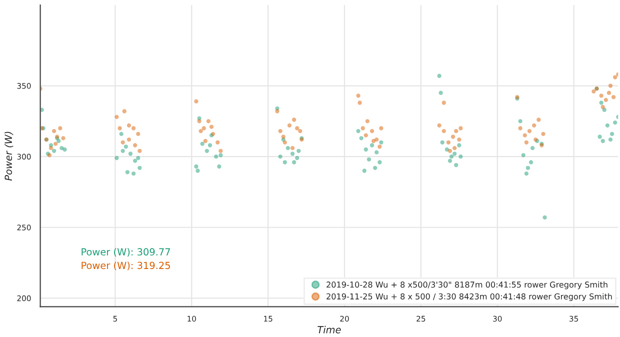 The height and width of the screenshot is (337, 620). What do you see at coordinates (469, 297) in the screenshot?
I see `legend-label: 2019-11-25 Wu + 8 x 500 / 3:30 8423m 00:41:48 rower Gregory Smith` at bounding box center [469, 297].